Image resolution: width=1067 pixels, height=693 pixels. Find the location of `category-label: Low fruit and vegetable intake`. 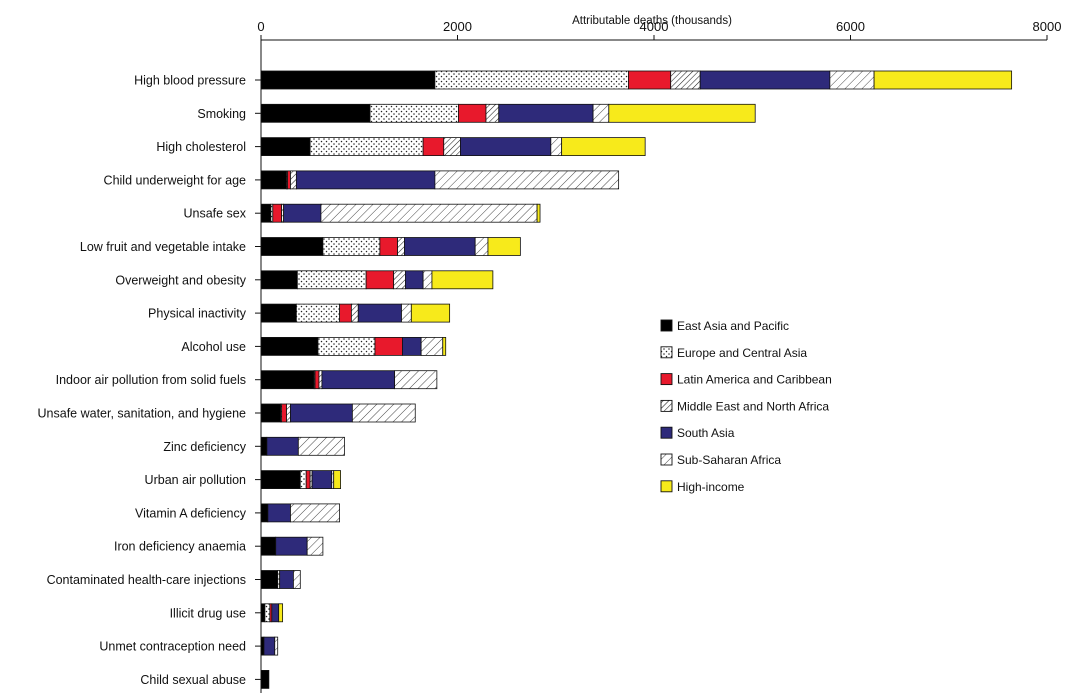

category-label: Low fruit and vegetable intake is located at coordinates (163, 247).